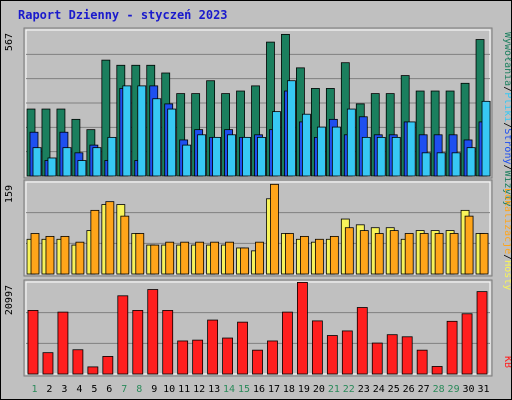  Describe the element at coordinates (507, 59) in the screenshot. I see `top-panel-right-label-part: Wywołania` at that location.